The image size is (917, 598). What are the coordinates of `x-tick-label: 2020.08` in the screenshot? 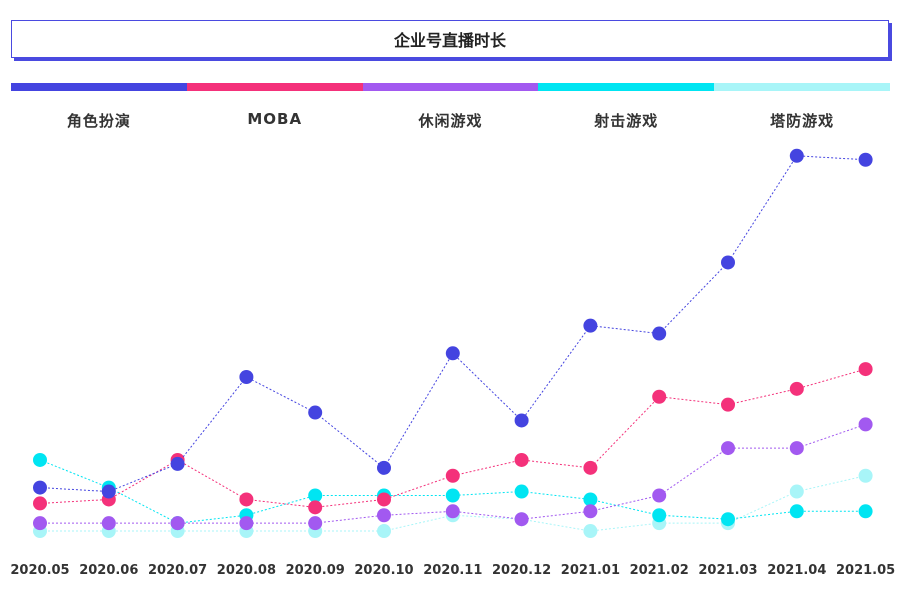 It's located at (246, 570).